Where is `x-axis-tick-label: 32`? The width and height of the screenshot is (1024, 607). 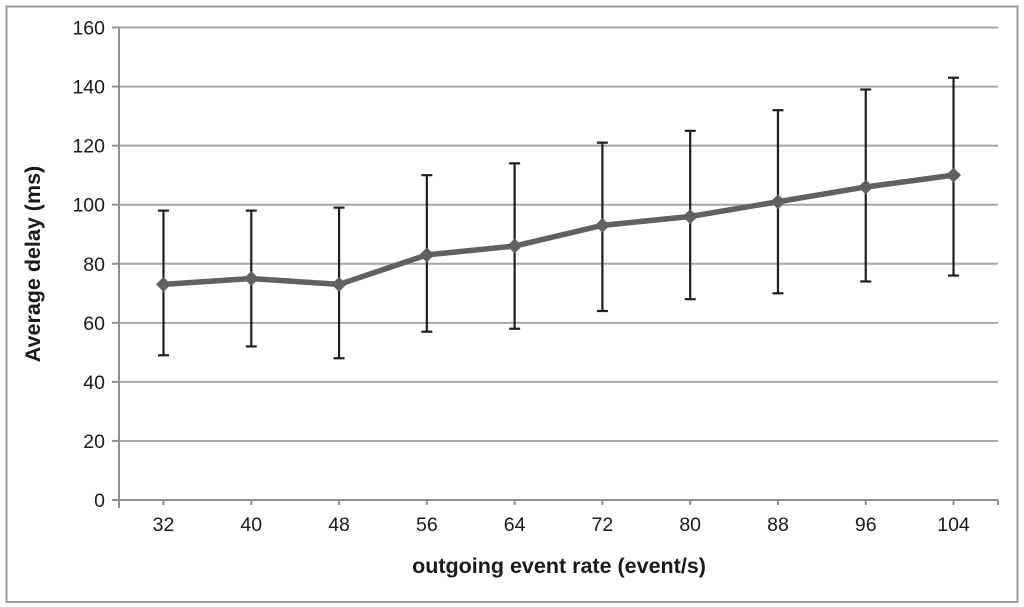 x-axis-tick-label: 32 is located at coordinates (164, 525).